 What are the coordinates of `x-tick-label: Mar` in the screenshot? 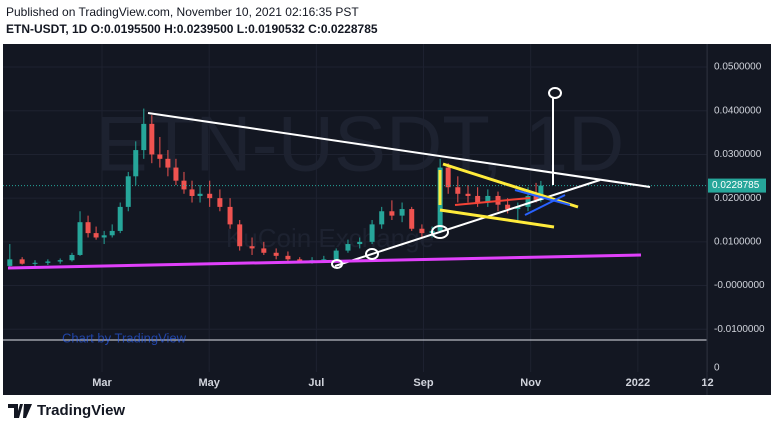 It's located at (102, 383).